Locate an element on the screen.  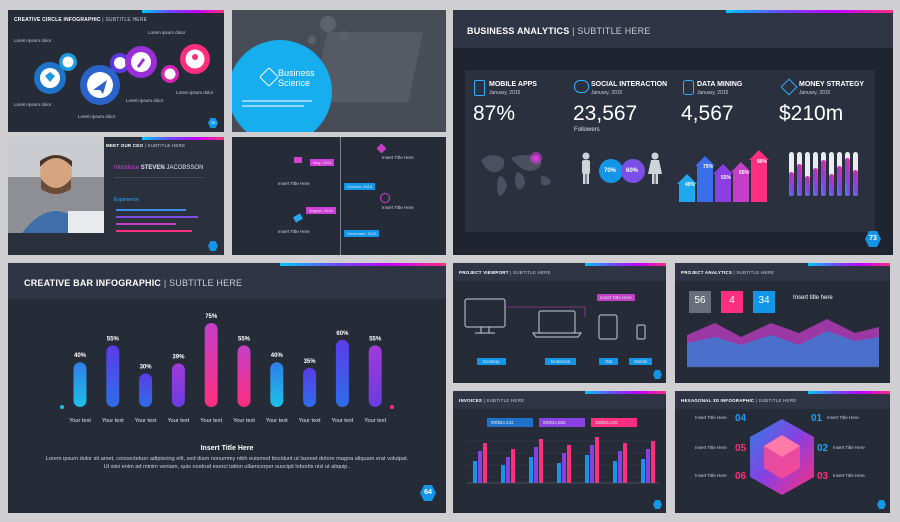
people-icon is located at coordinates (385, 198).